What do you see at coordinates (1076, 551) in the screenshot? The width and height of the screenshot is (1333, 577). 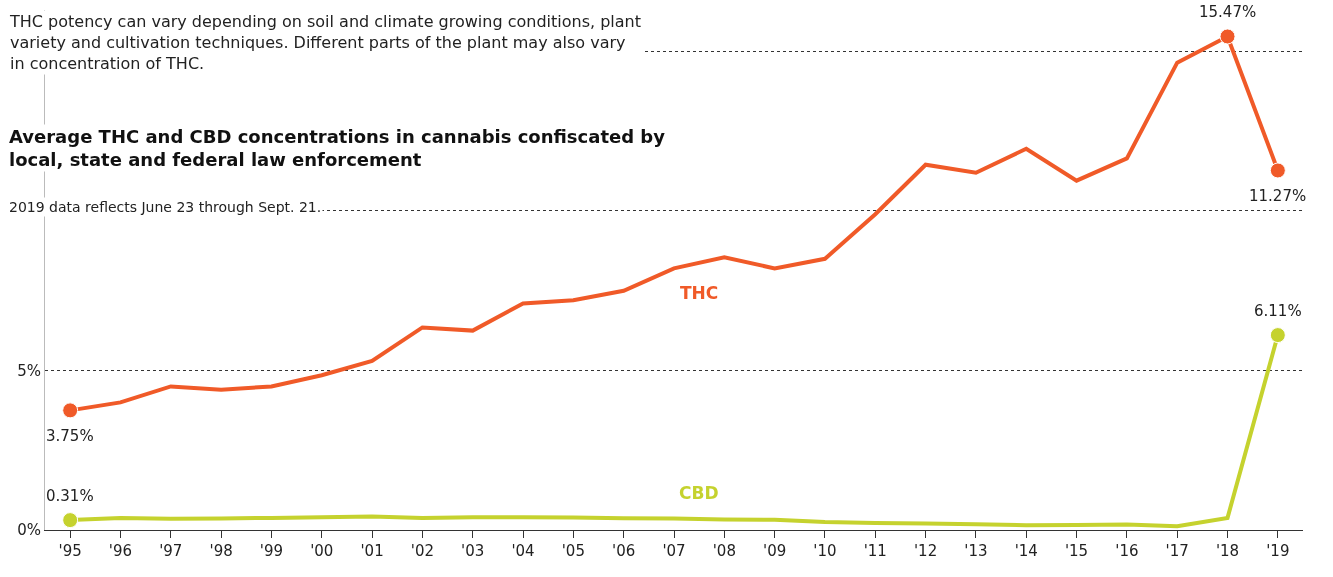 I see `x-tick-label: '15` at bounding box center [1076, 551].